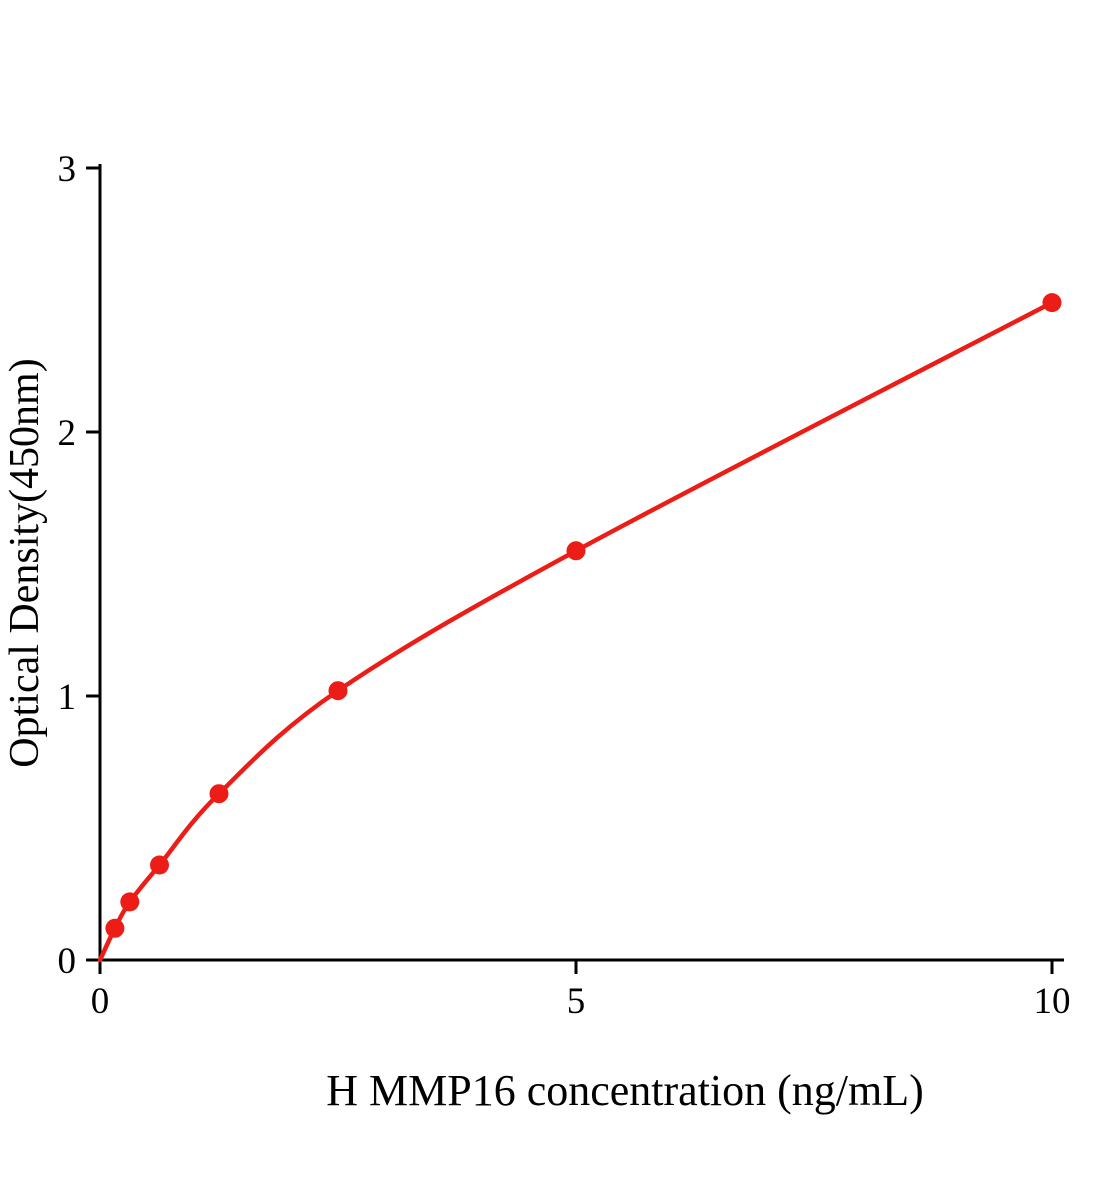  Describe the element at coordinates (25, 562) in the screenshot. I see `y-axis-title: Optical Density(450nm)` at that location.